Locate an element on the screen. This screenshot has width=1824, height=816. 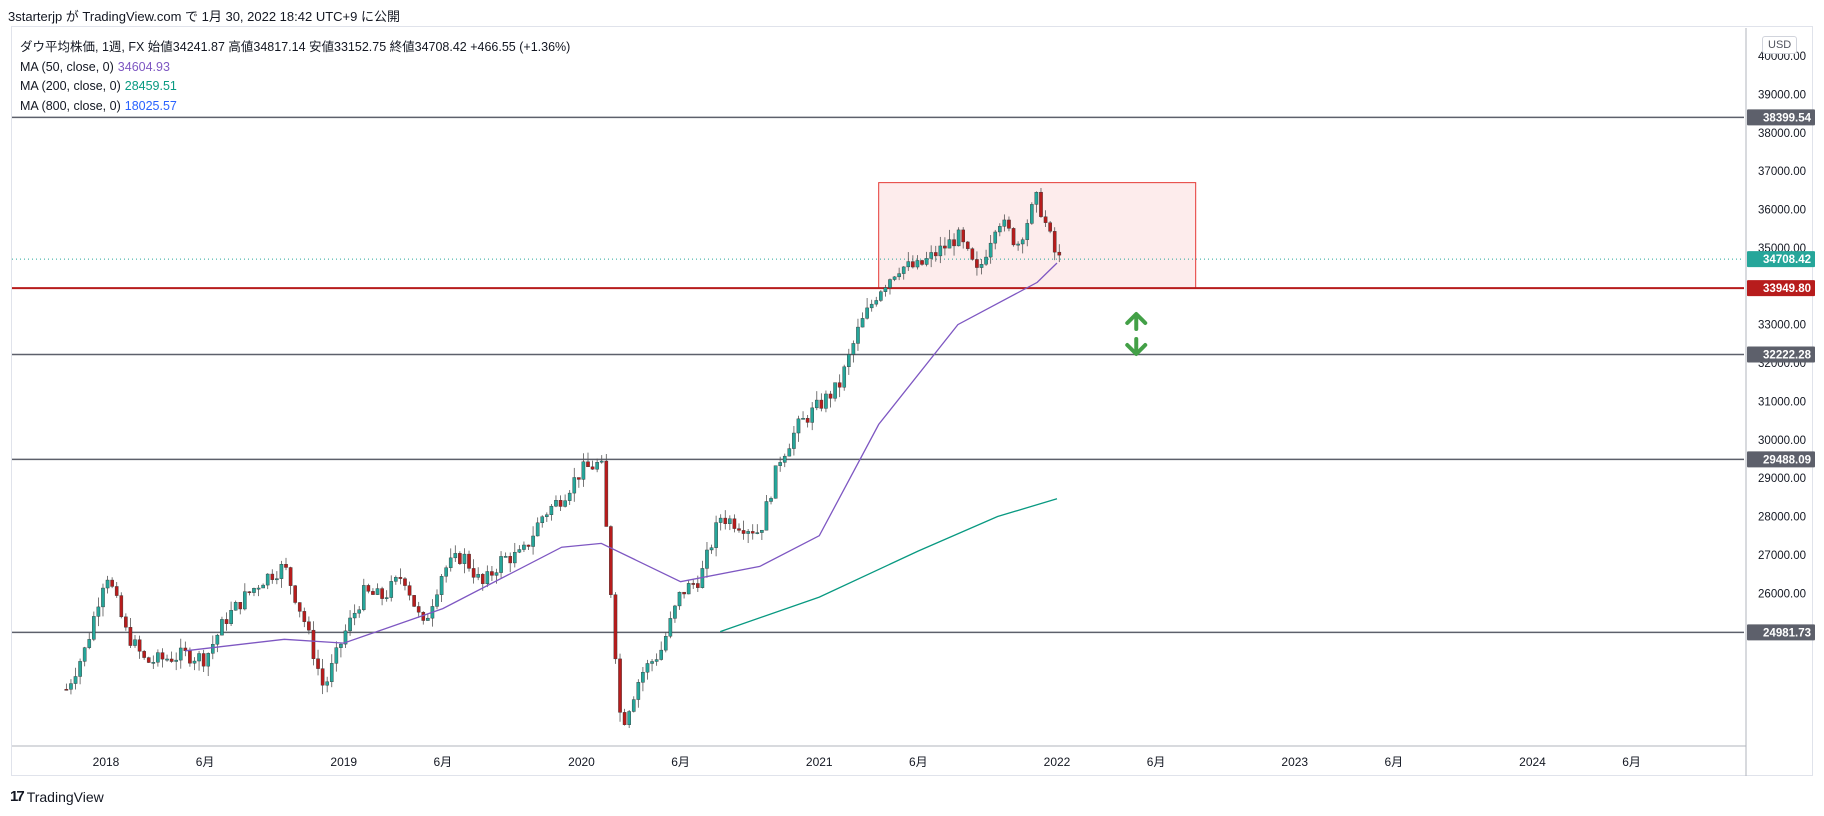
time-tick-label: 2018 is located at coordinates (106, 762).